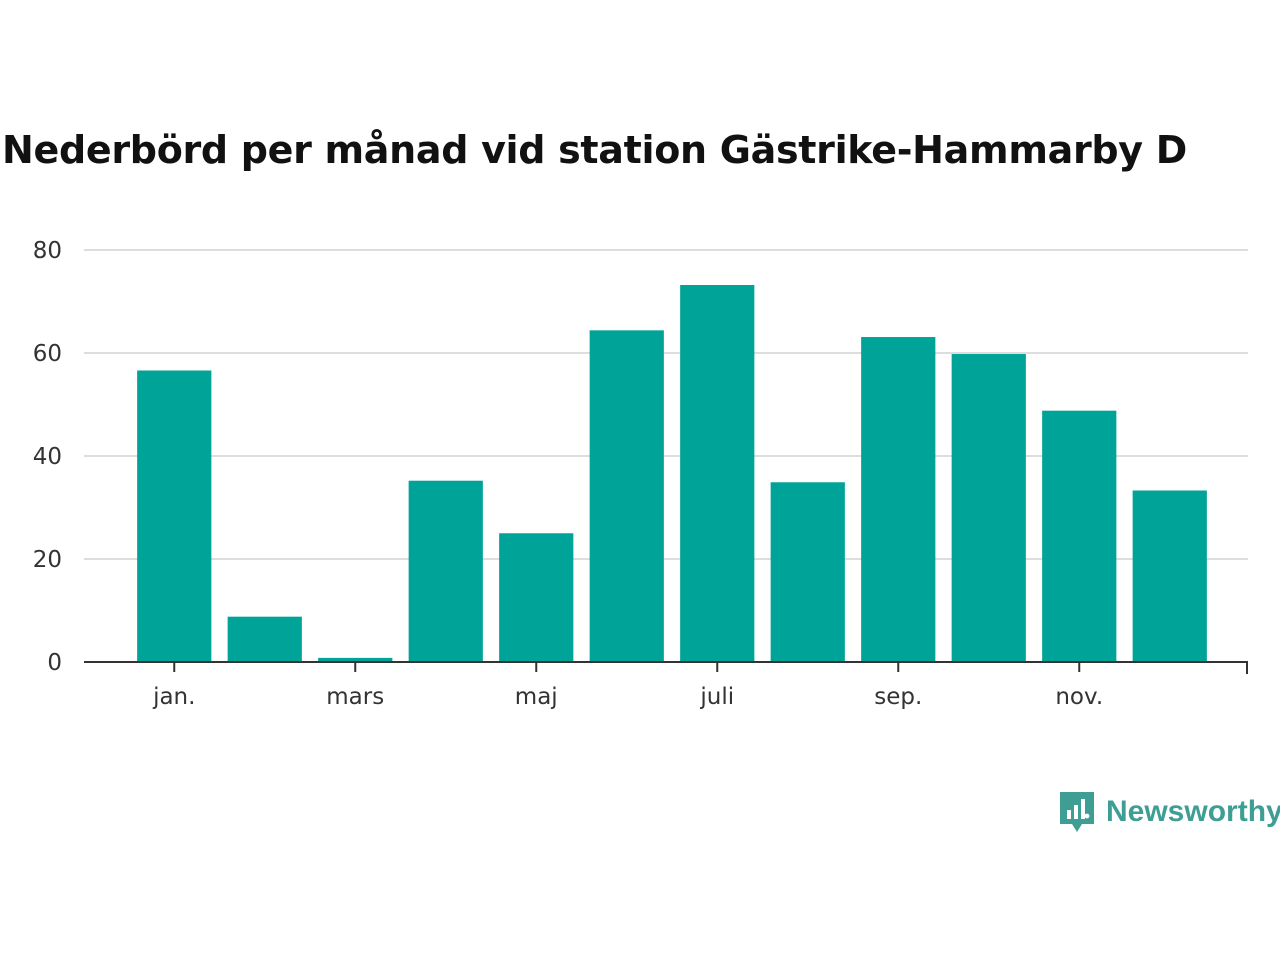 The width and height of the screenshot is (1280, 960). What do you see at coordinates (716, 697) in the screenshot?
I see `x-tick-label: juli` at bounding box center [716, 697].